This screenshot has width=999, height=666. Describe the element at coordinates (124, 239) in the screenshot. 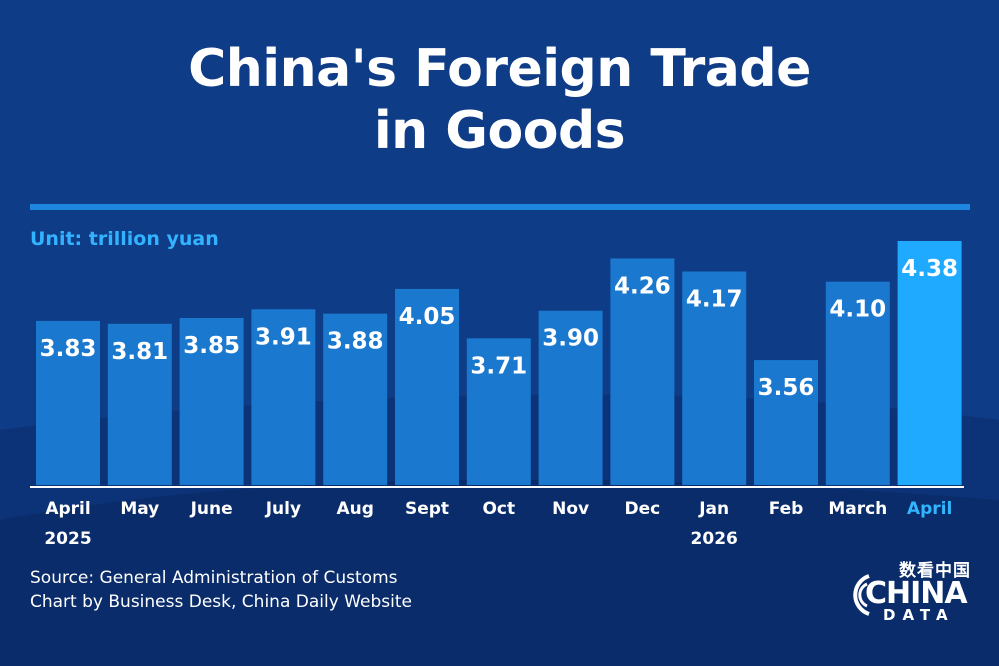

I see `unit-label: Unit: trillion yuan` at that location.